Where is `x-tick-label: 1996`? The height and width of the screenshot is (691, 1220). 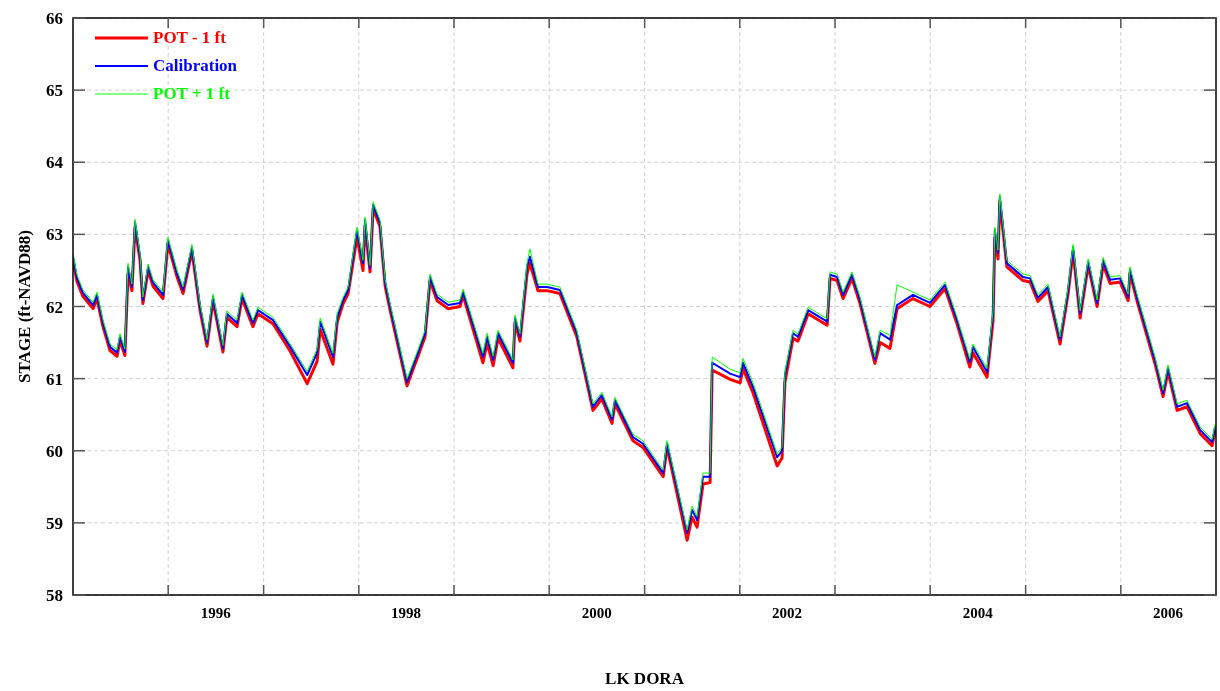 x-tick-label: 1996 is located at coordinates (216, 613).